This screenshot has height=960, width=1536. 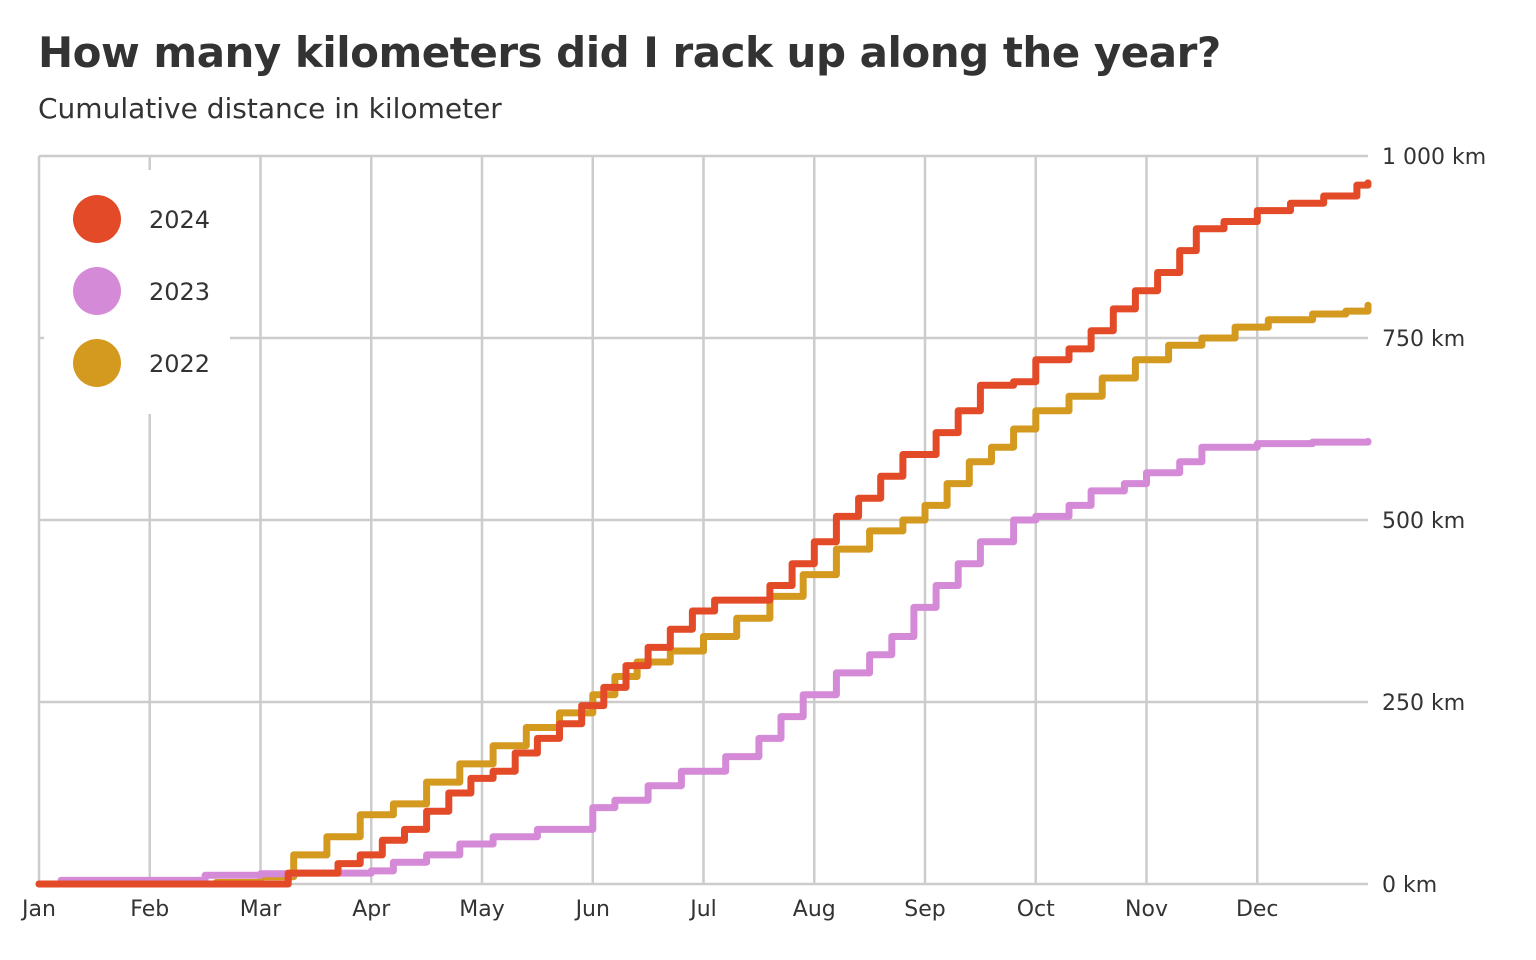 I want to click on x-tick-label: Sep, so click(x=924, y=909).